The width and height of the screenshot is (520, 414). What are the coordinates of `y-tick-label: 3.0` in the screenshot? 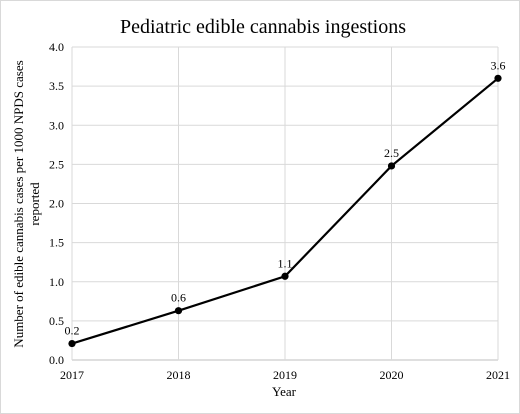 It's located at (56, 125).